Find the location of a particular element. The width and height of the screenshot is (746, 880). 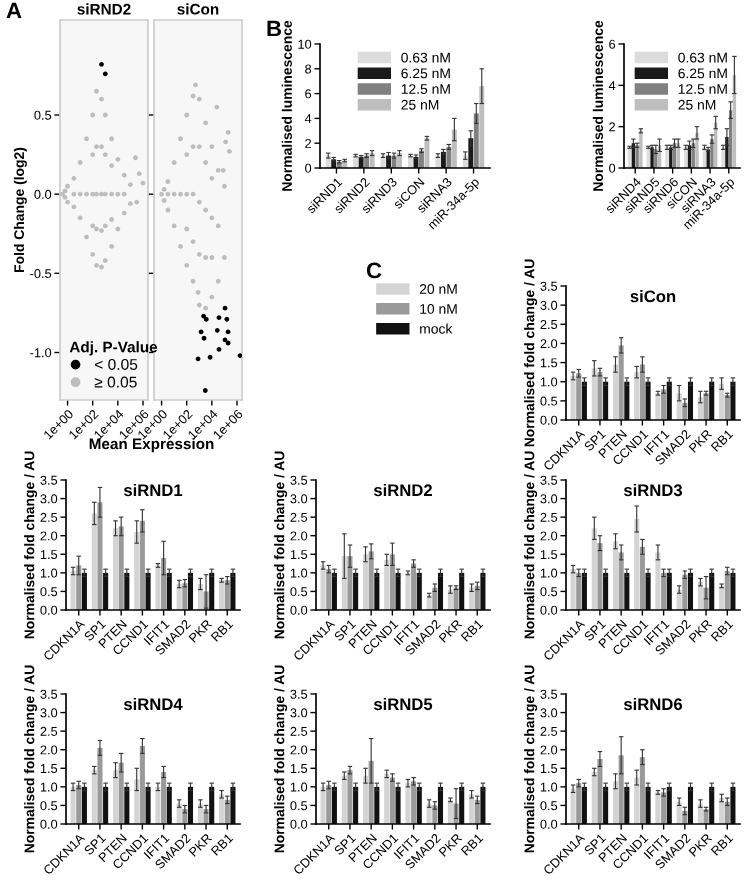

text: B is located at coordinates (274, 28).